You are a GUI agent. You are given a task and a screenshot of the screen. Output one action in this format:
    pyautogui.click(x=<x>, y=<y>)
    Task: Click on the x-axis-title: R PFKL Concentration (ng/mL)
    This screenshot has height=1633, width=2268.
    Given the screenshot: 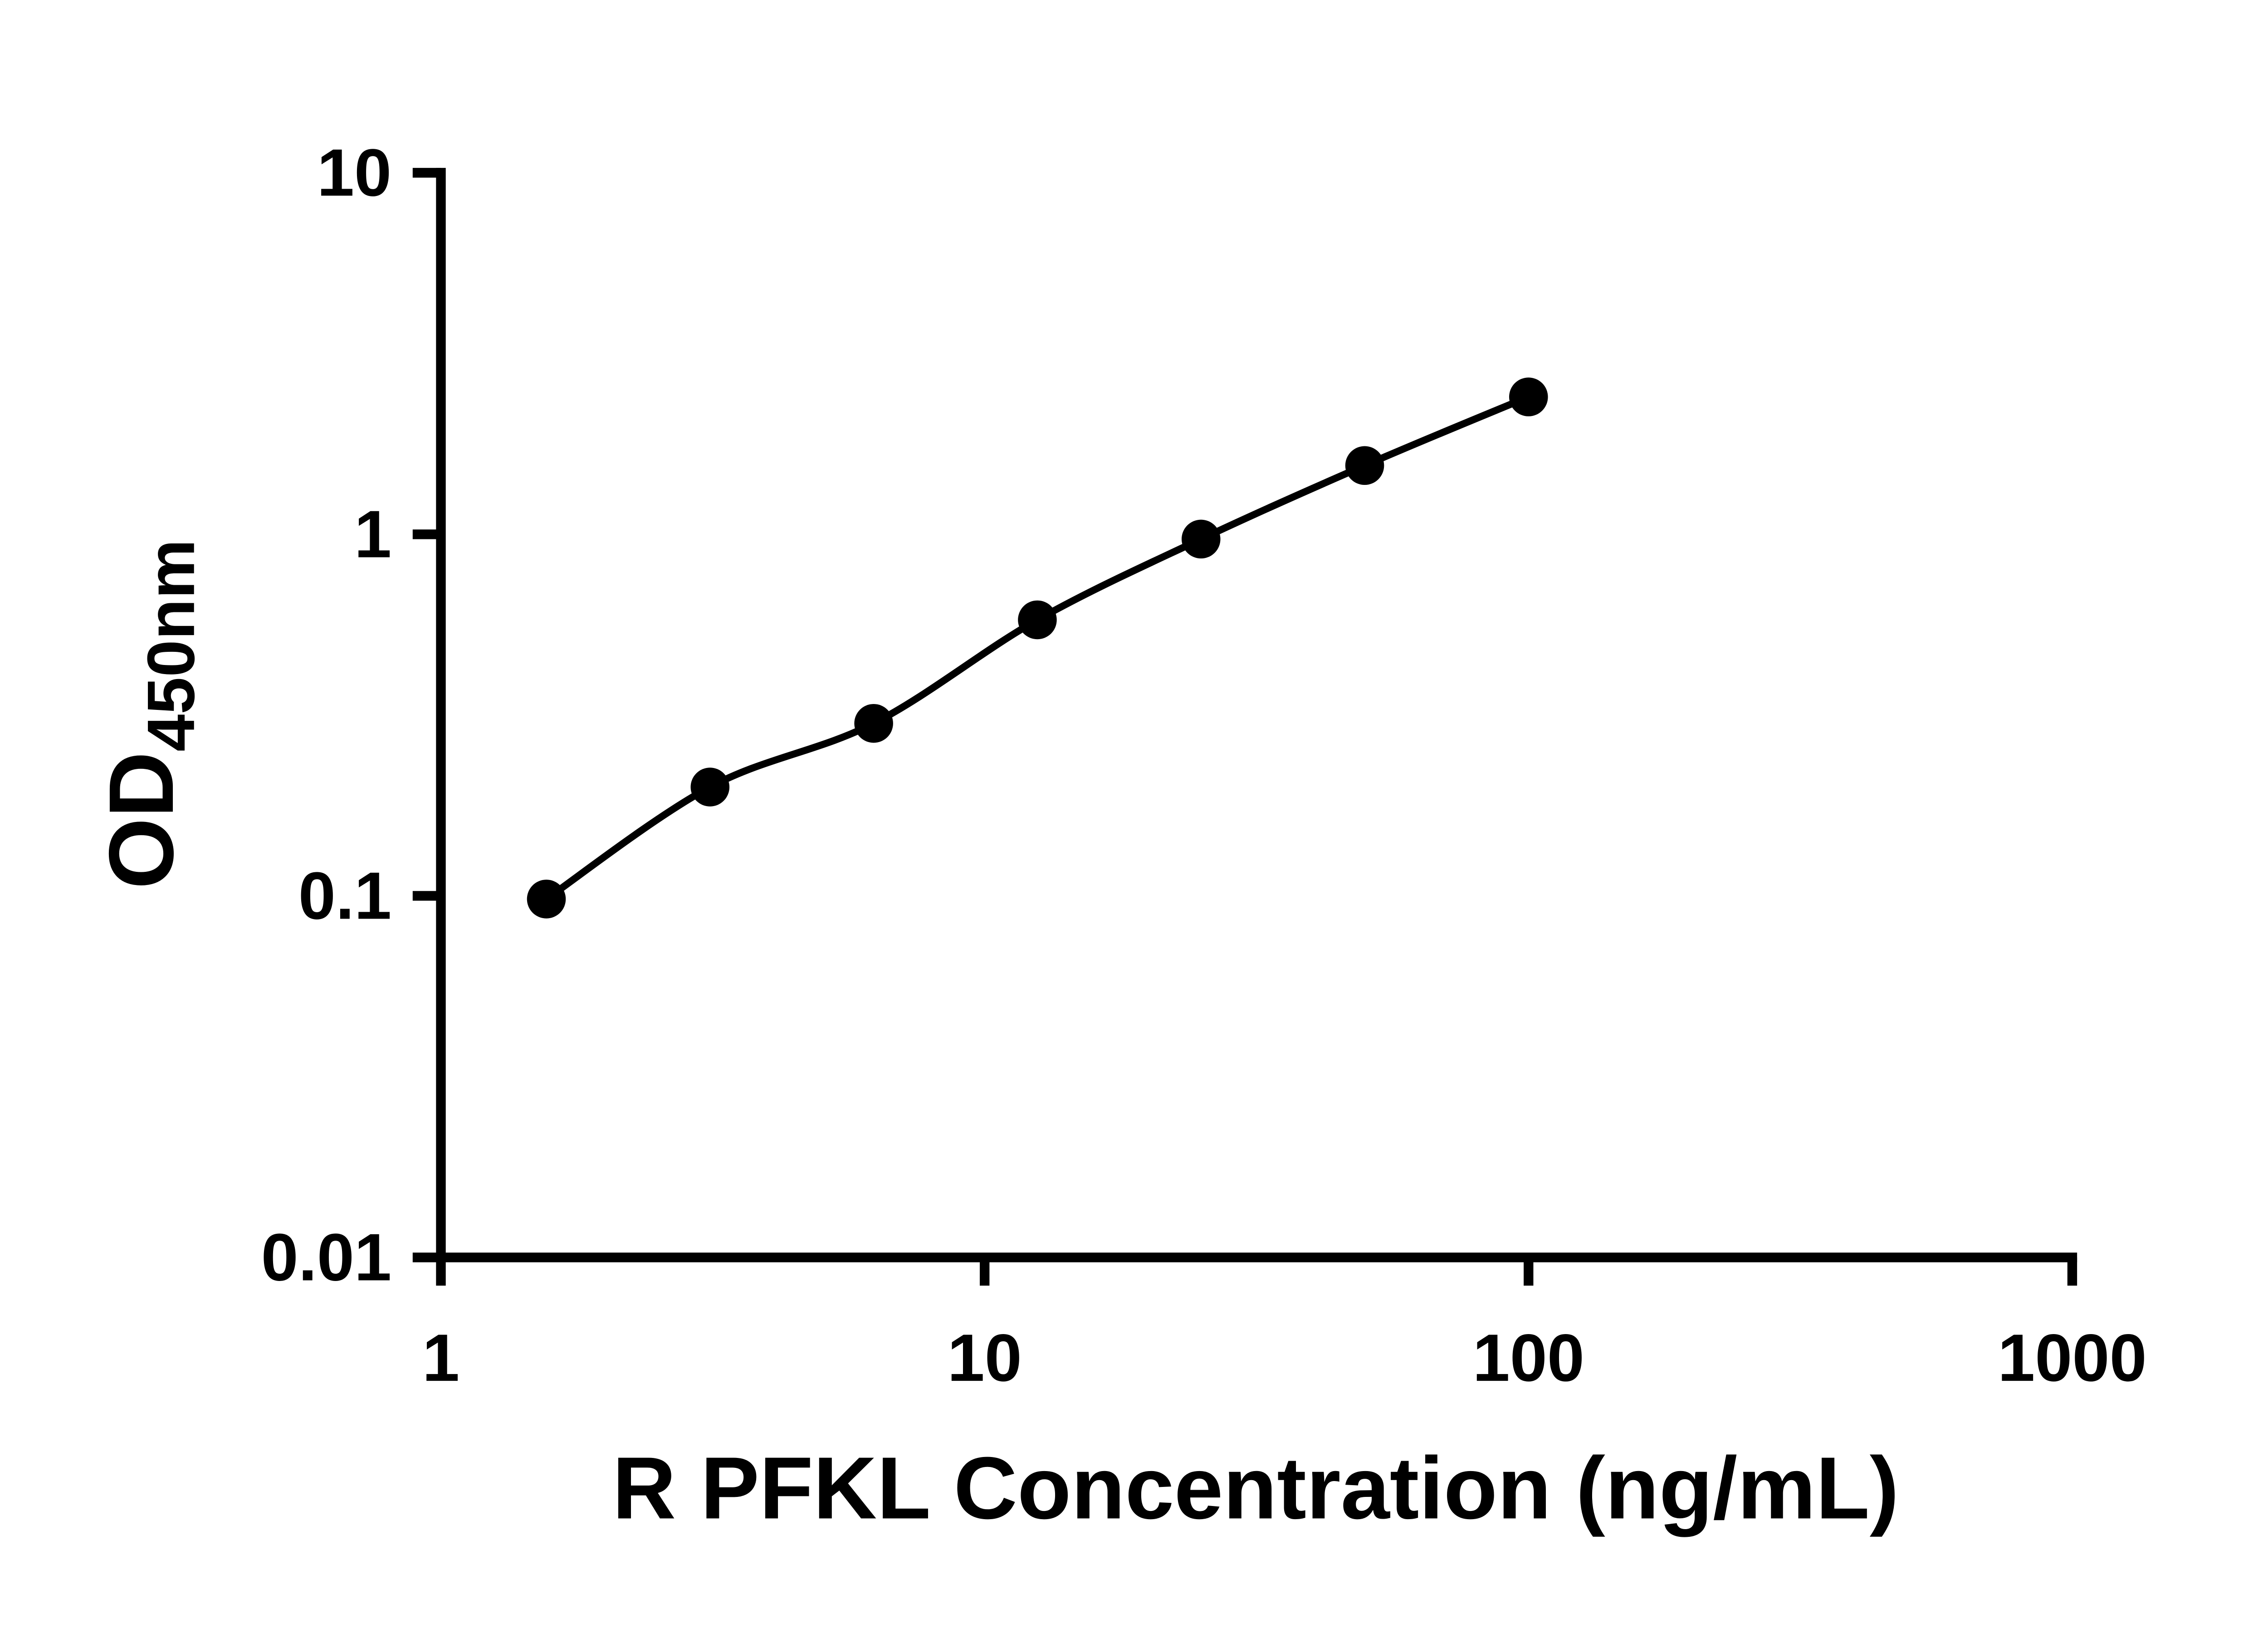 What is the action you would take?
    pyautogui.click(x=1256, y=1488)
    